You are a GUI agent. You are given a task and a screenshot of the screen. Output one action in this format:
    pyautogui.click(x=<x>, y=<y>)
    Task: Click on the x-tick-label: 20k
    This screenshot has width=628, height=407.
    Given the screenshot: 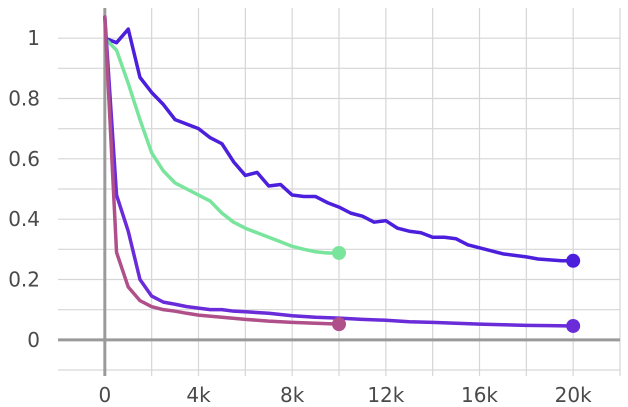 What is the action you would take?
    pyautogui.click(x=573, y=395)
    